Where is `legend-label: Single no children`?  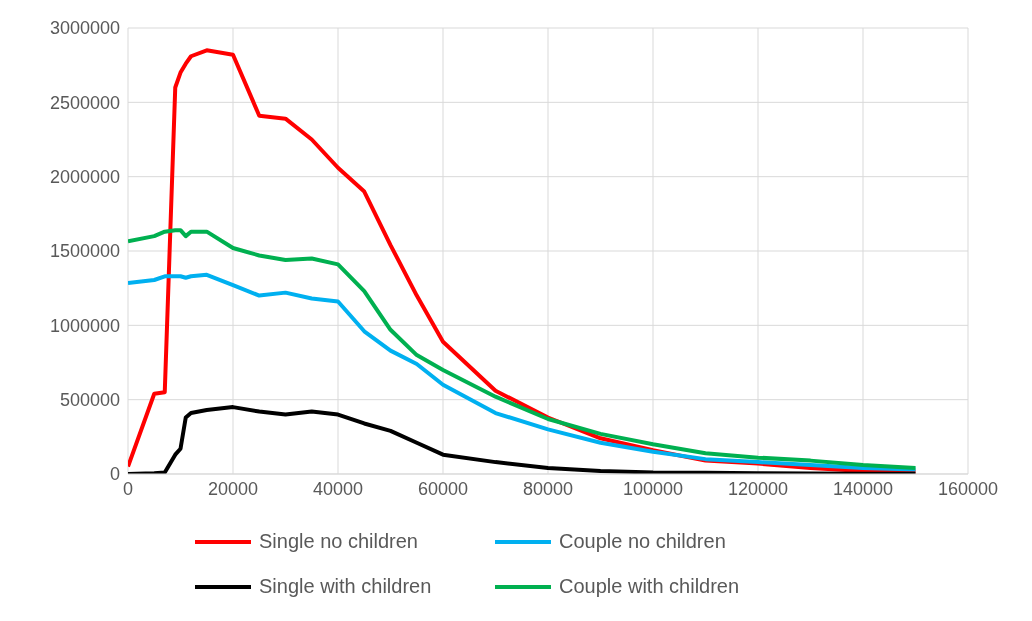 legend-label: Single no children is located at coordinates (338, 541).